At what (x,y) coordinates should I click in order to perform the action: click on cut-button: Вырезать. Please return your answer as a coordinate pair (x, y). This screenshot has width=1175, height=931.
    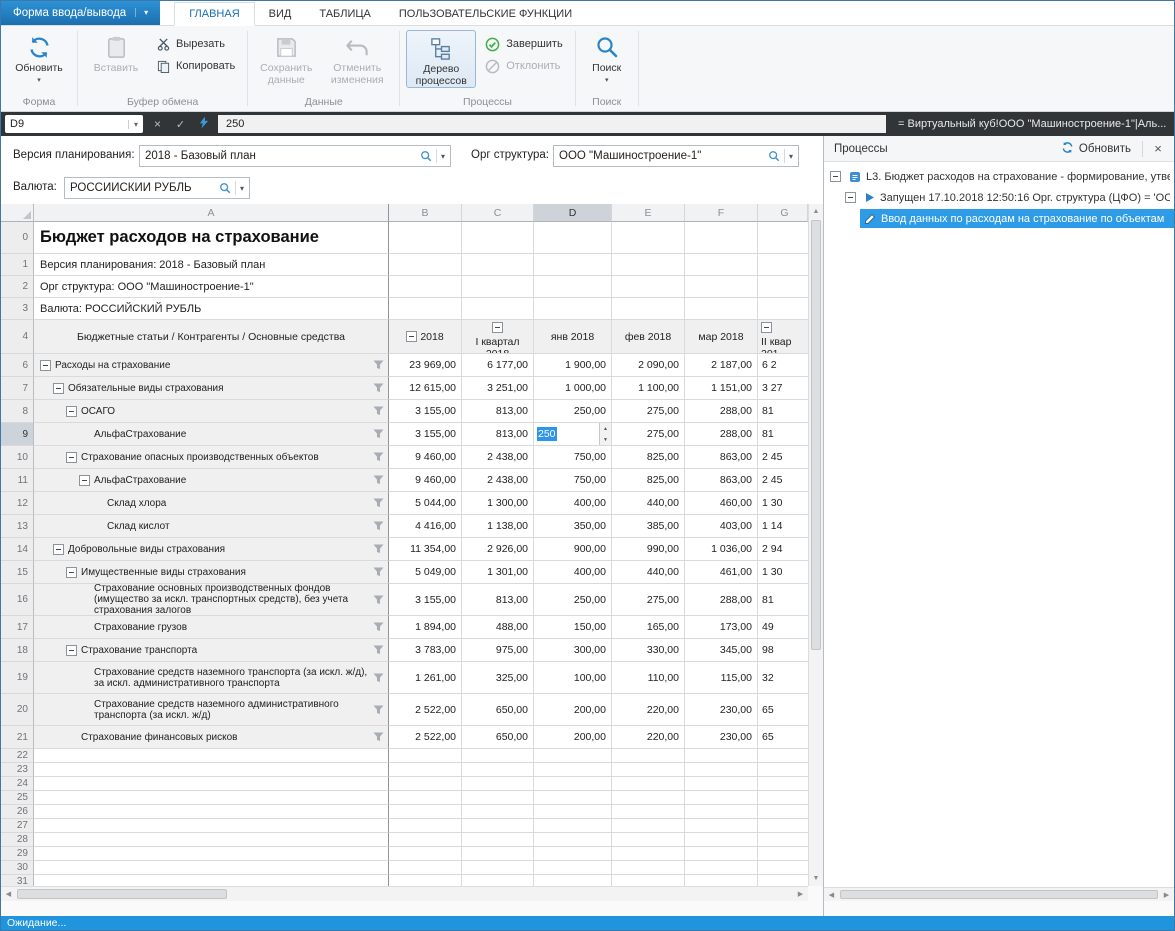
    Looking at the image, I should click on (196, 44).